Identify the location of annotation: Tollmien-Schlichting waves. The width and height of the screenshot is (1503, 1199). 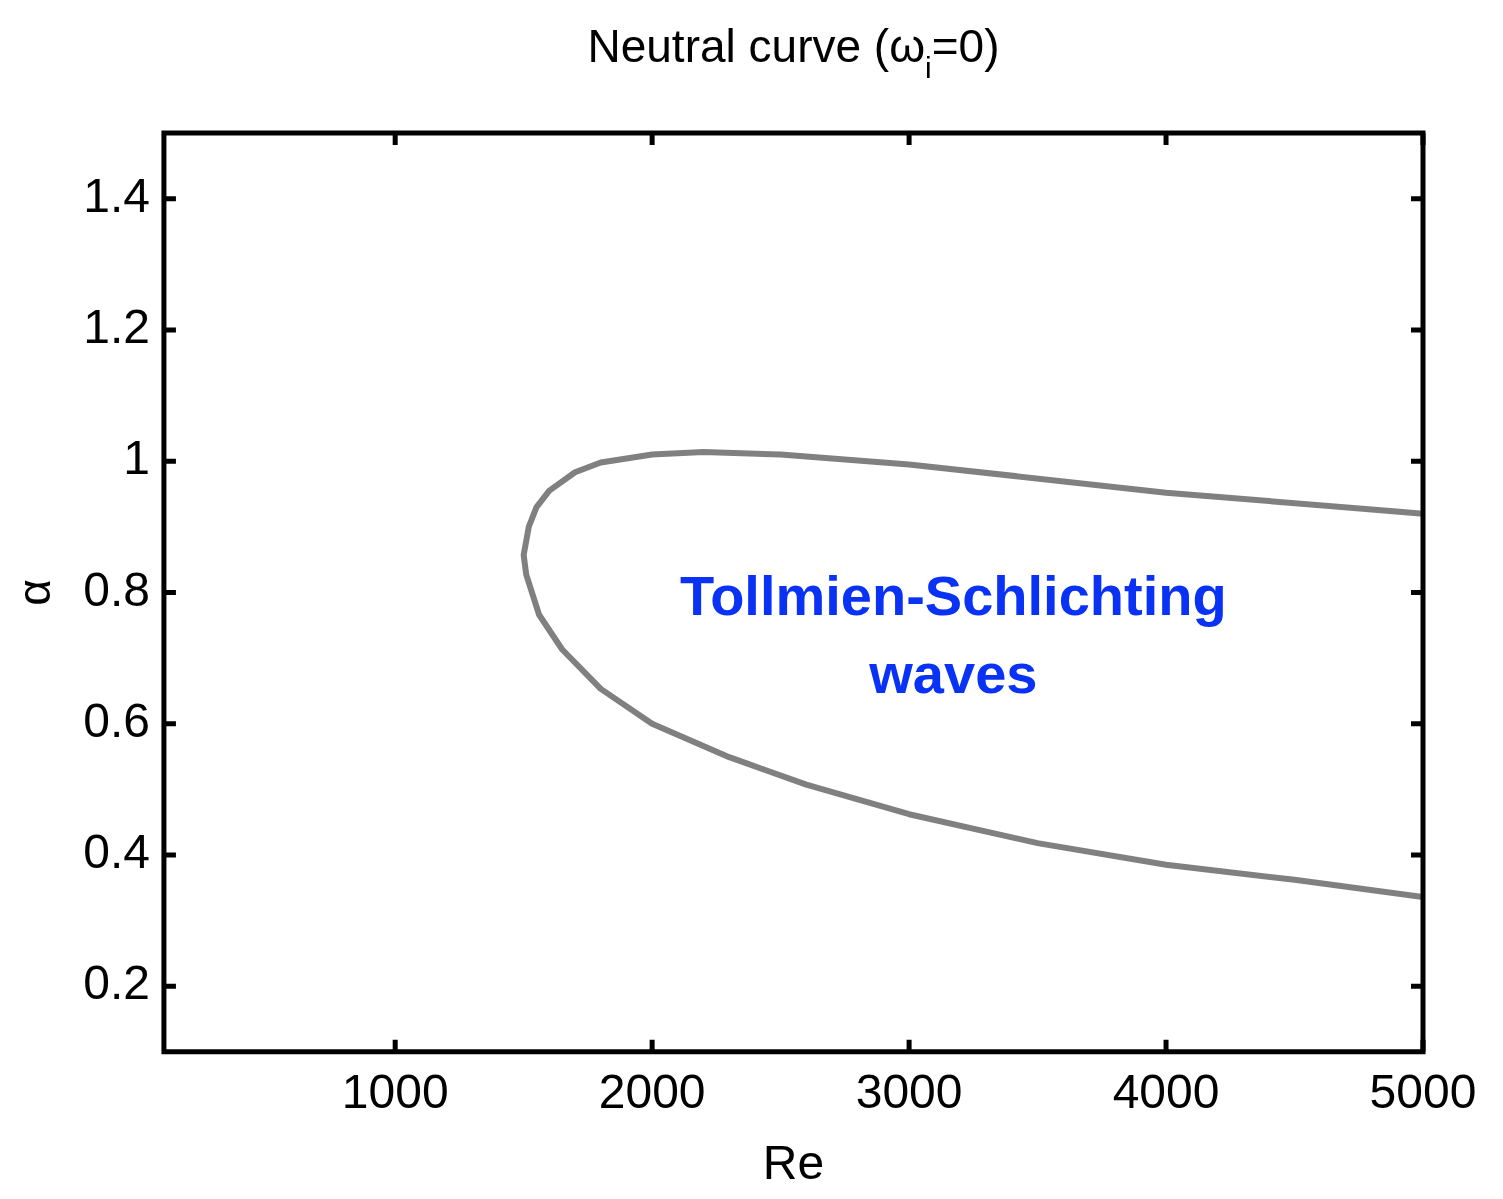
(953, 634).